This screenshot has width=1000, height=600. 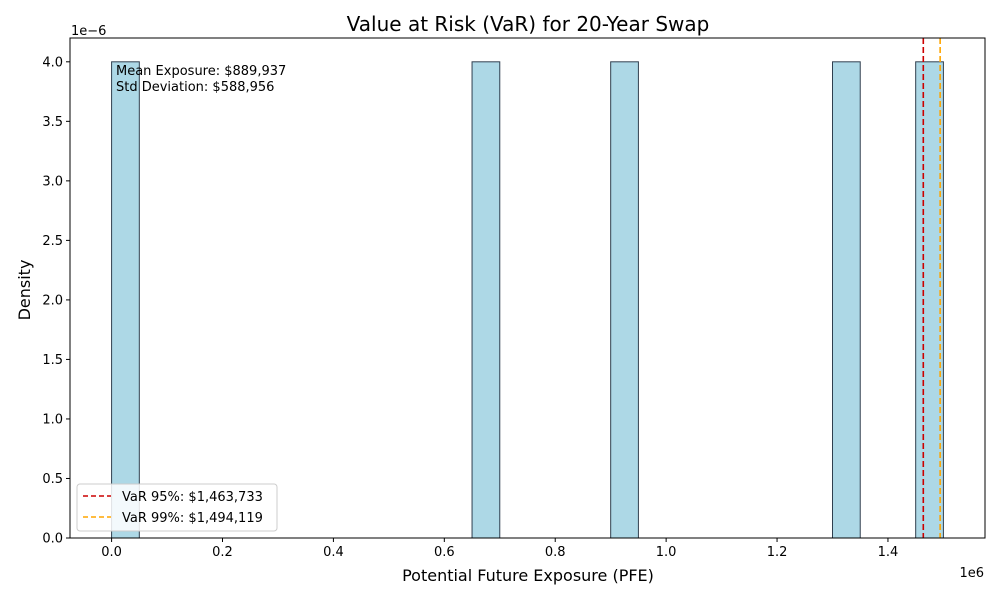 What do you see at coordinates (52, 62) in the screenshot?
I see `y-tick-label: 4.0` at bounding box center [52, 62].